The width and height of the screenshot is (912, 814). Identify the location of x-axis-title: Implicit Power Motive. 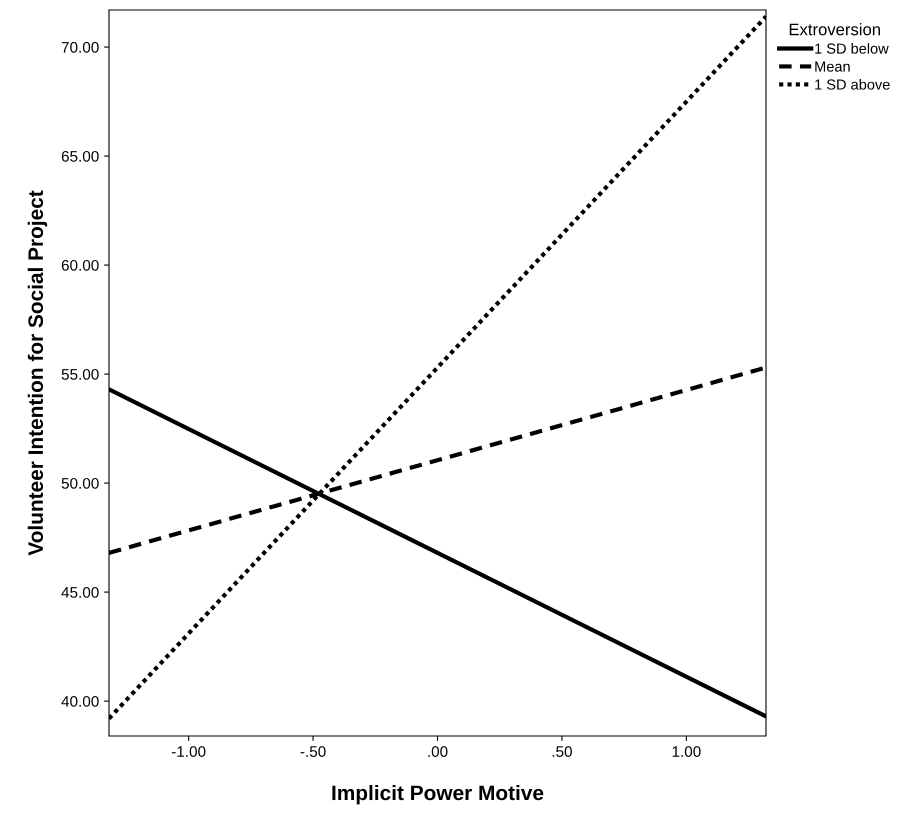
(438, 794).